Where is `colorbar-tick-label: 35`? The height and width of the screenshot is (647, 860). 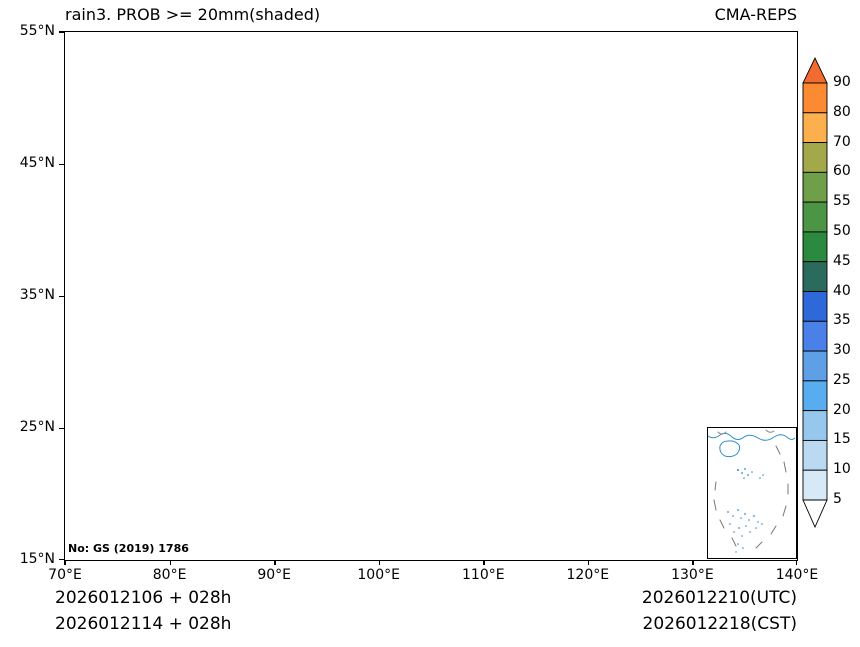
colorbar-tick-label: 35 is located at coordinates (842, 320).